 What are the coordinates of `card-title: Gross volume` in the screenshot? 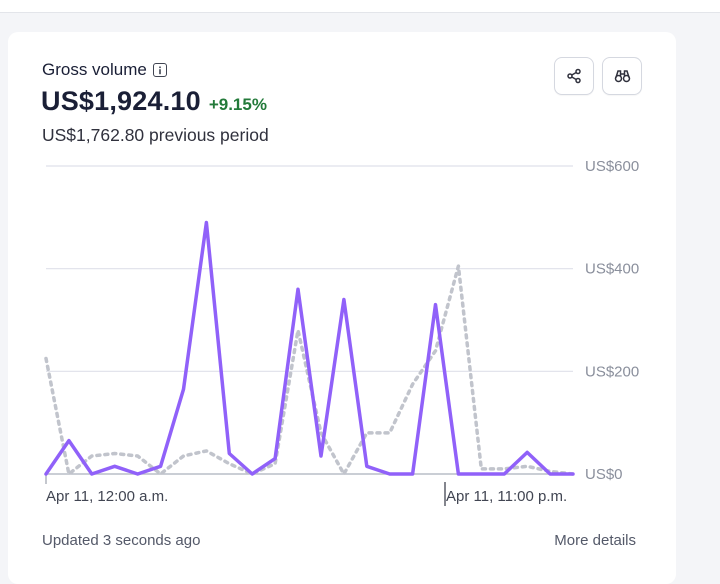 It's located at (94, 69).